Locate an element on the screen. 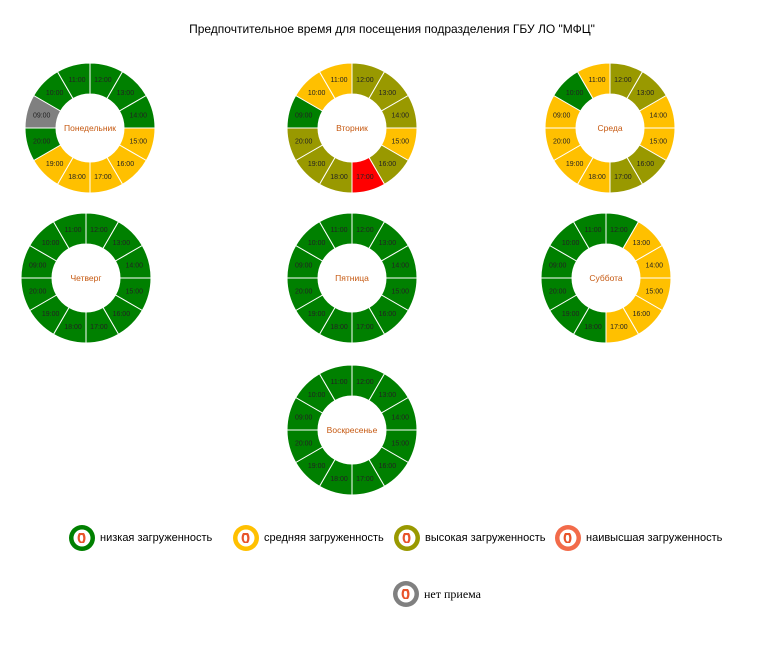  hour-label-3-0900: 09:00 is located at coordinates (562, 116).